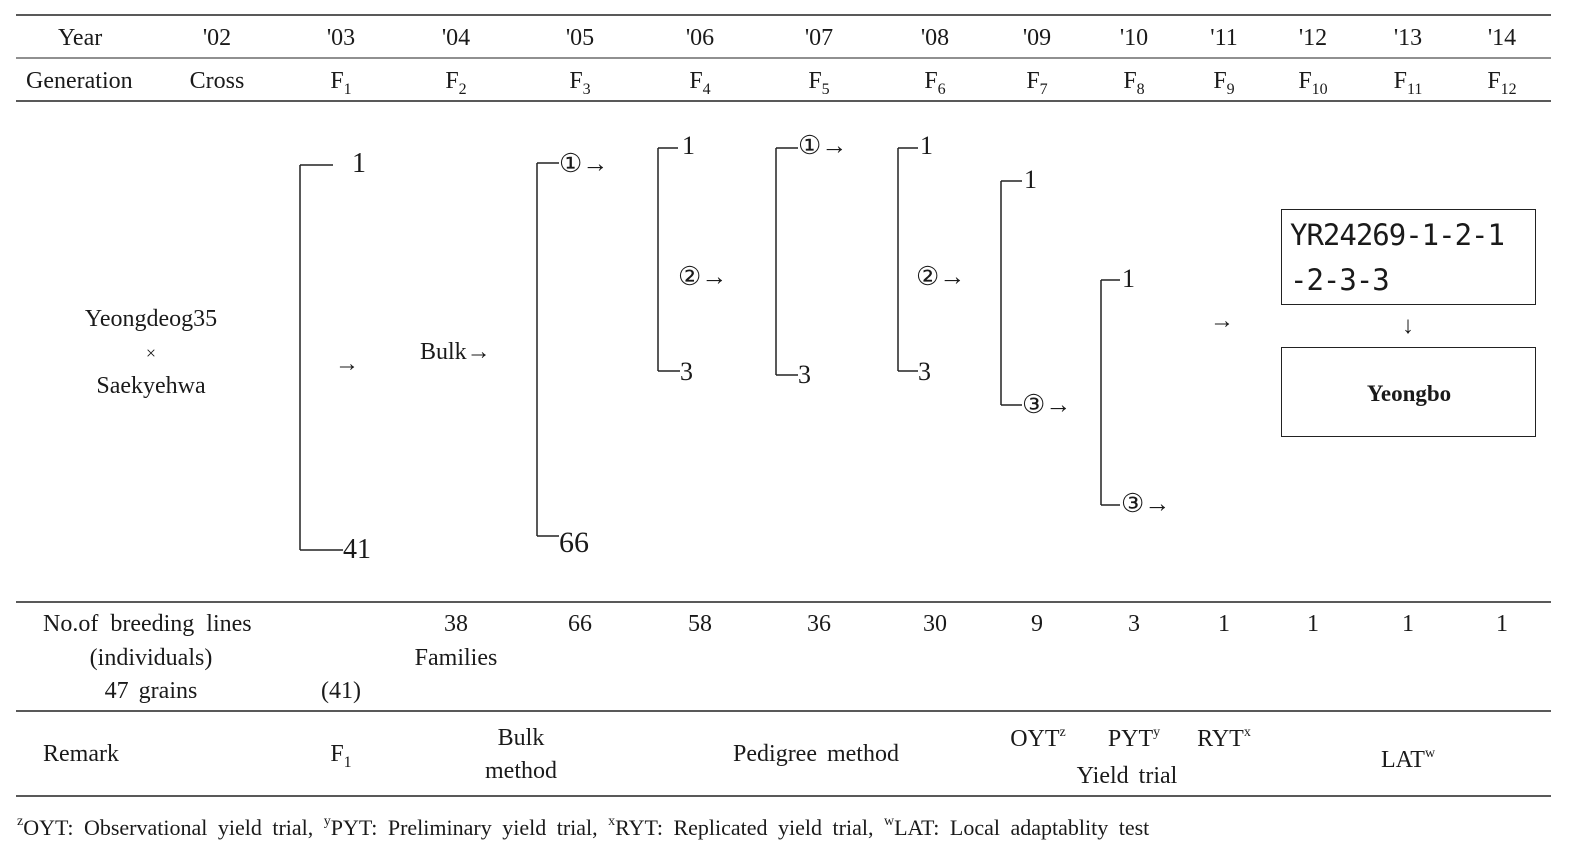  Describe the element at coordinates (151, 319) in the screenshot. I see `parent-1: Yeongdeog35` at that location.